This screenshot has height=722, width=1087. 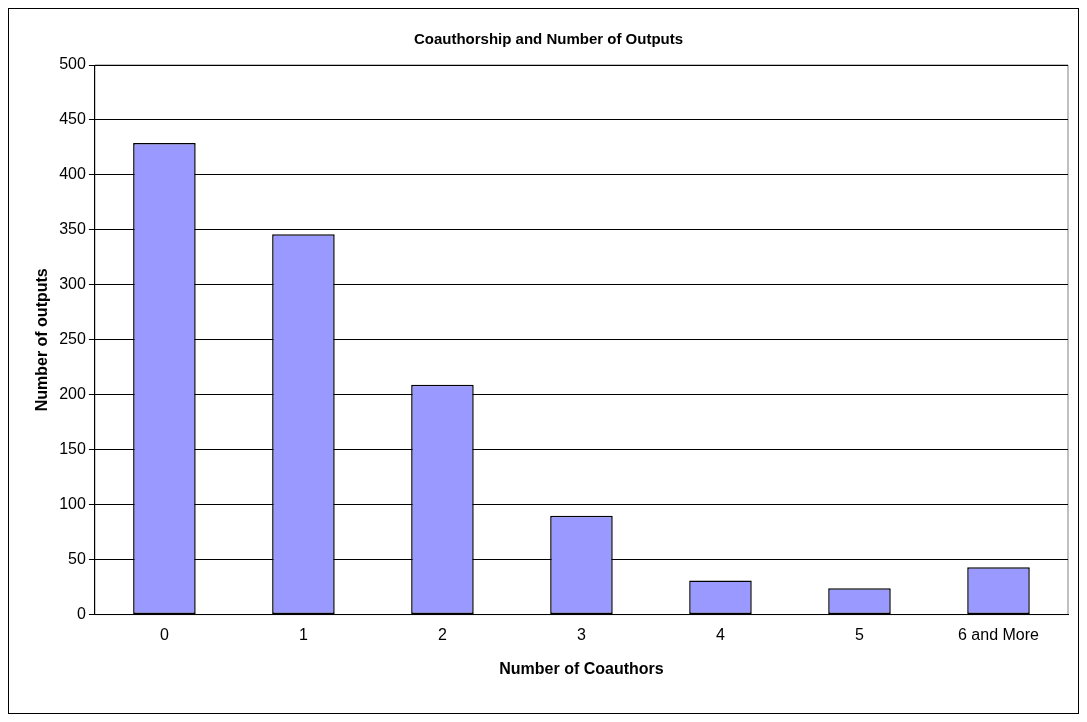 I want to click on y-tick-label: 500, so click(x=72, y=64).